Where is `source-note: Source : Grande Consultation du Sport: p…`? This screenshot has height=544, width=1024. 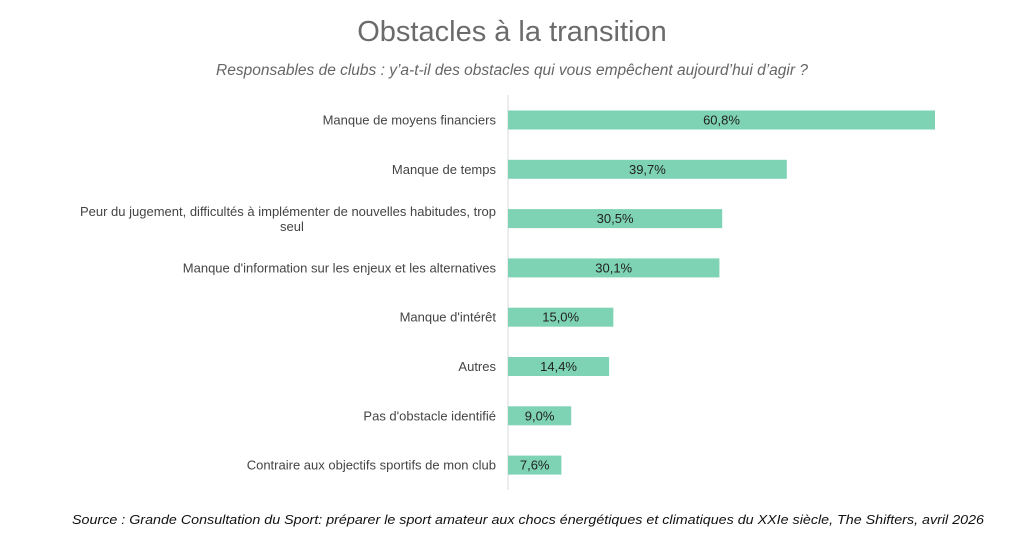
source-note: Source : Grande Consultation du Sport: p… is located at coordinates (528, 520).